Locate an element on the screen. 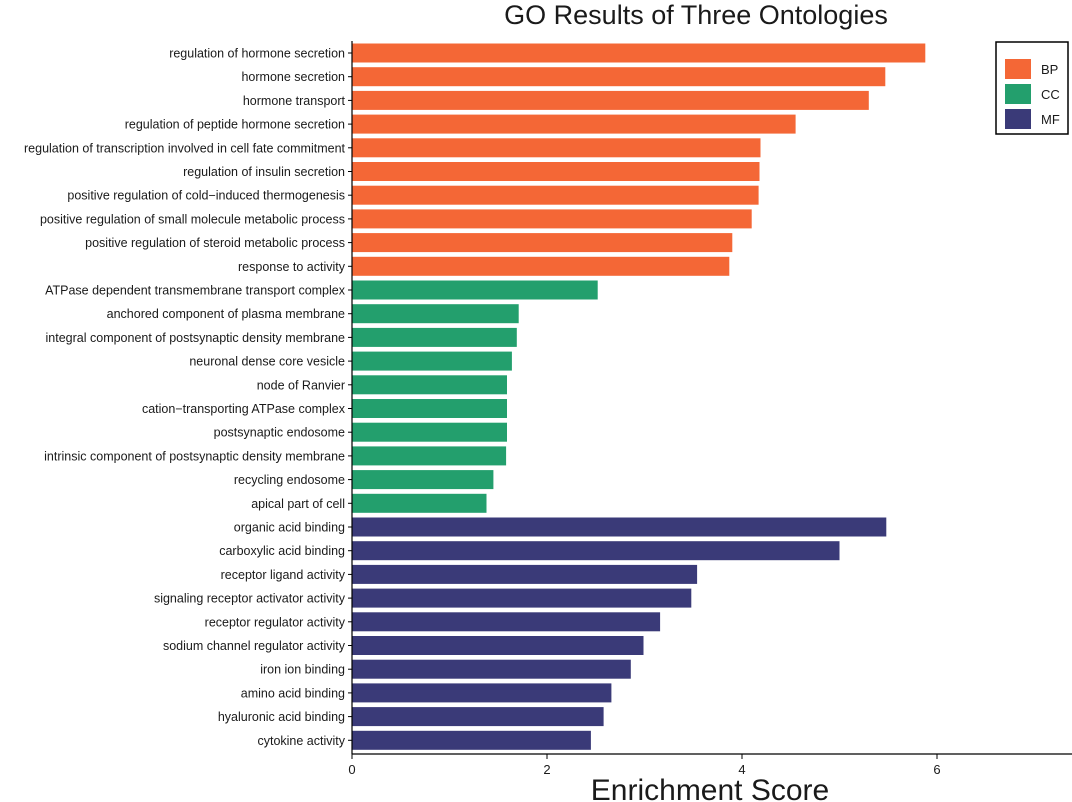 This screenshot has height=802, width=1072. y-tick-label: recycling endosome is located at coordinates (289, 480).